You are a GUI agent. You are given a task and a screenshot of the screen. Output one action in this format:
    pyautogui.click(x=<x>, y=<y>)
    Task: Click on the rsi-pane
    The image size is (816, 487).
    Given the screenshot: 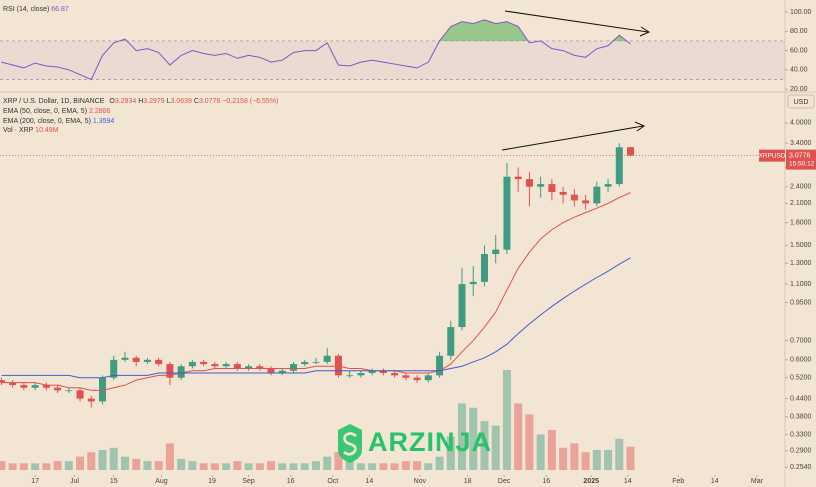 What is the action you would take?
    pyautogui.click(x=392, y=50)
    